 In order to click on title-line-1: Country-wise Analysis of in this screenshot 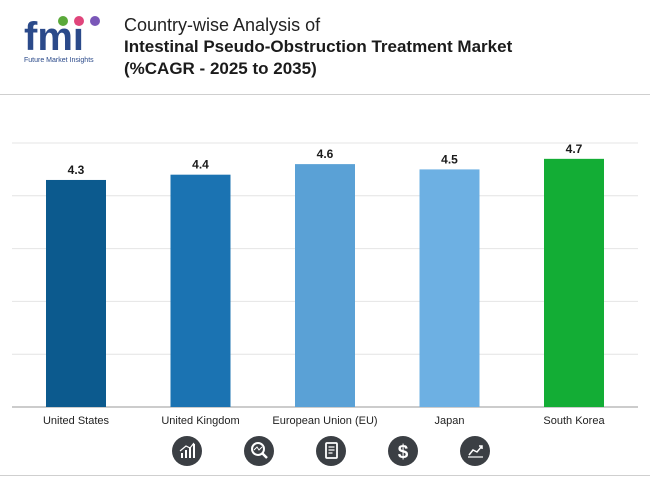, I will do `click(222, 25)`.